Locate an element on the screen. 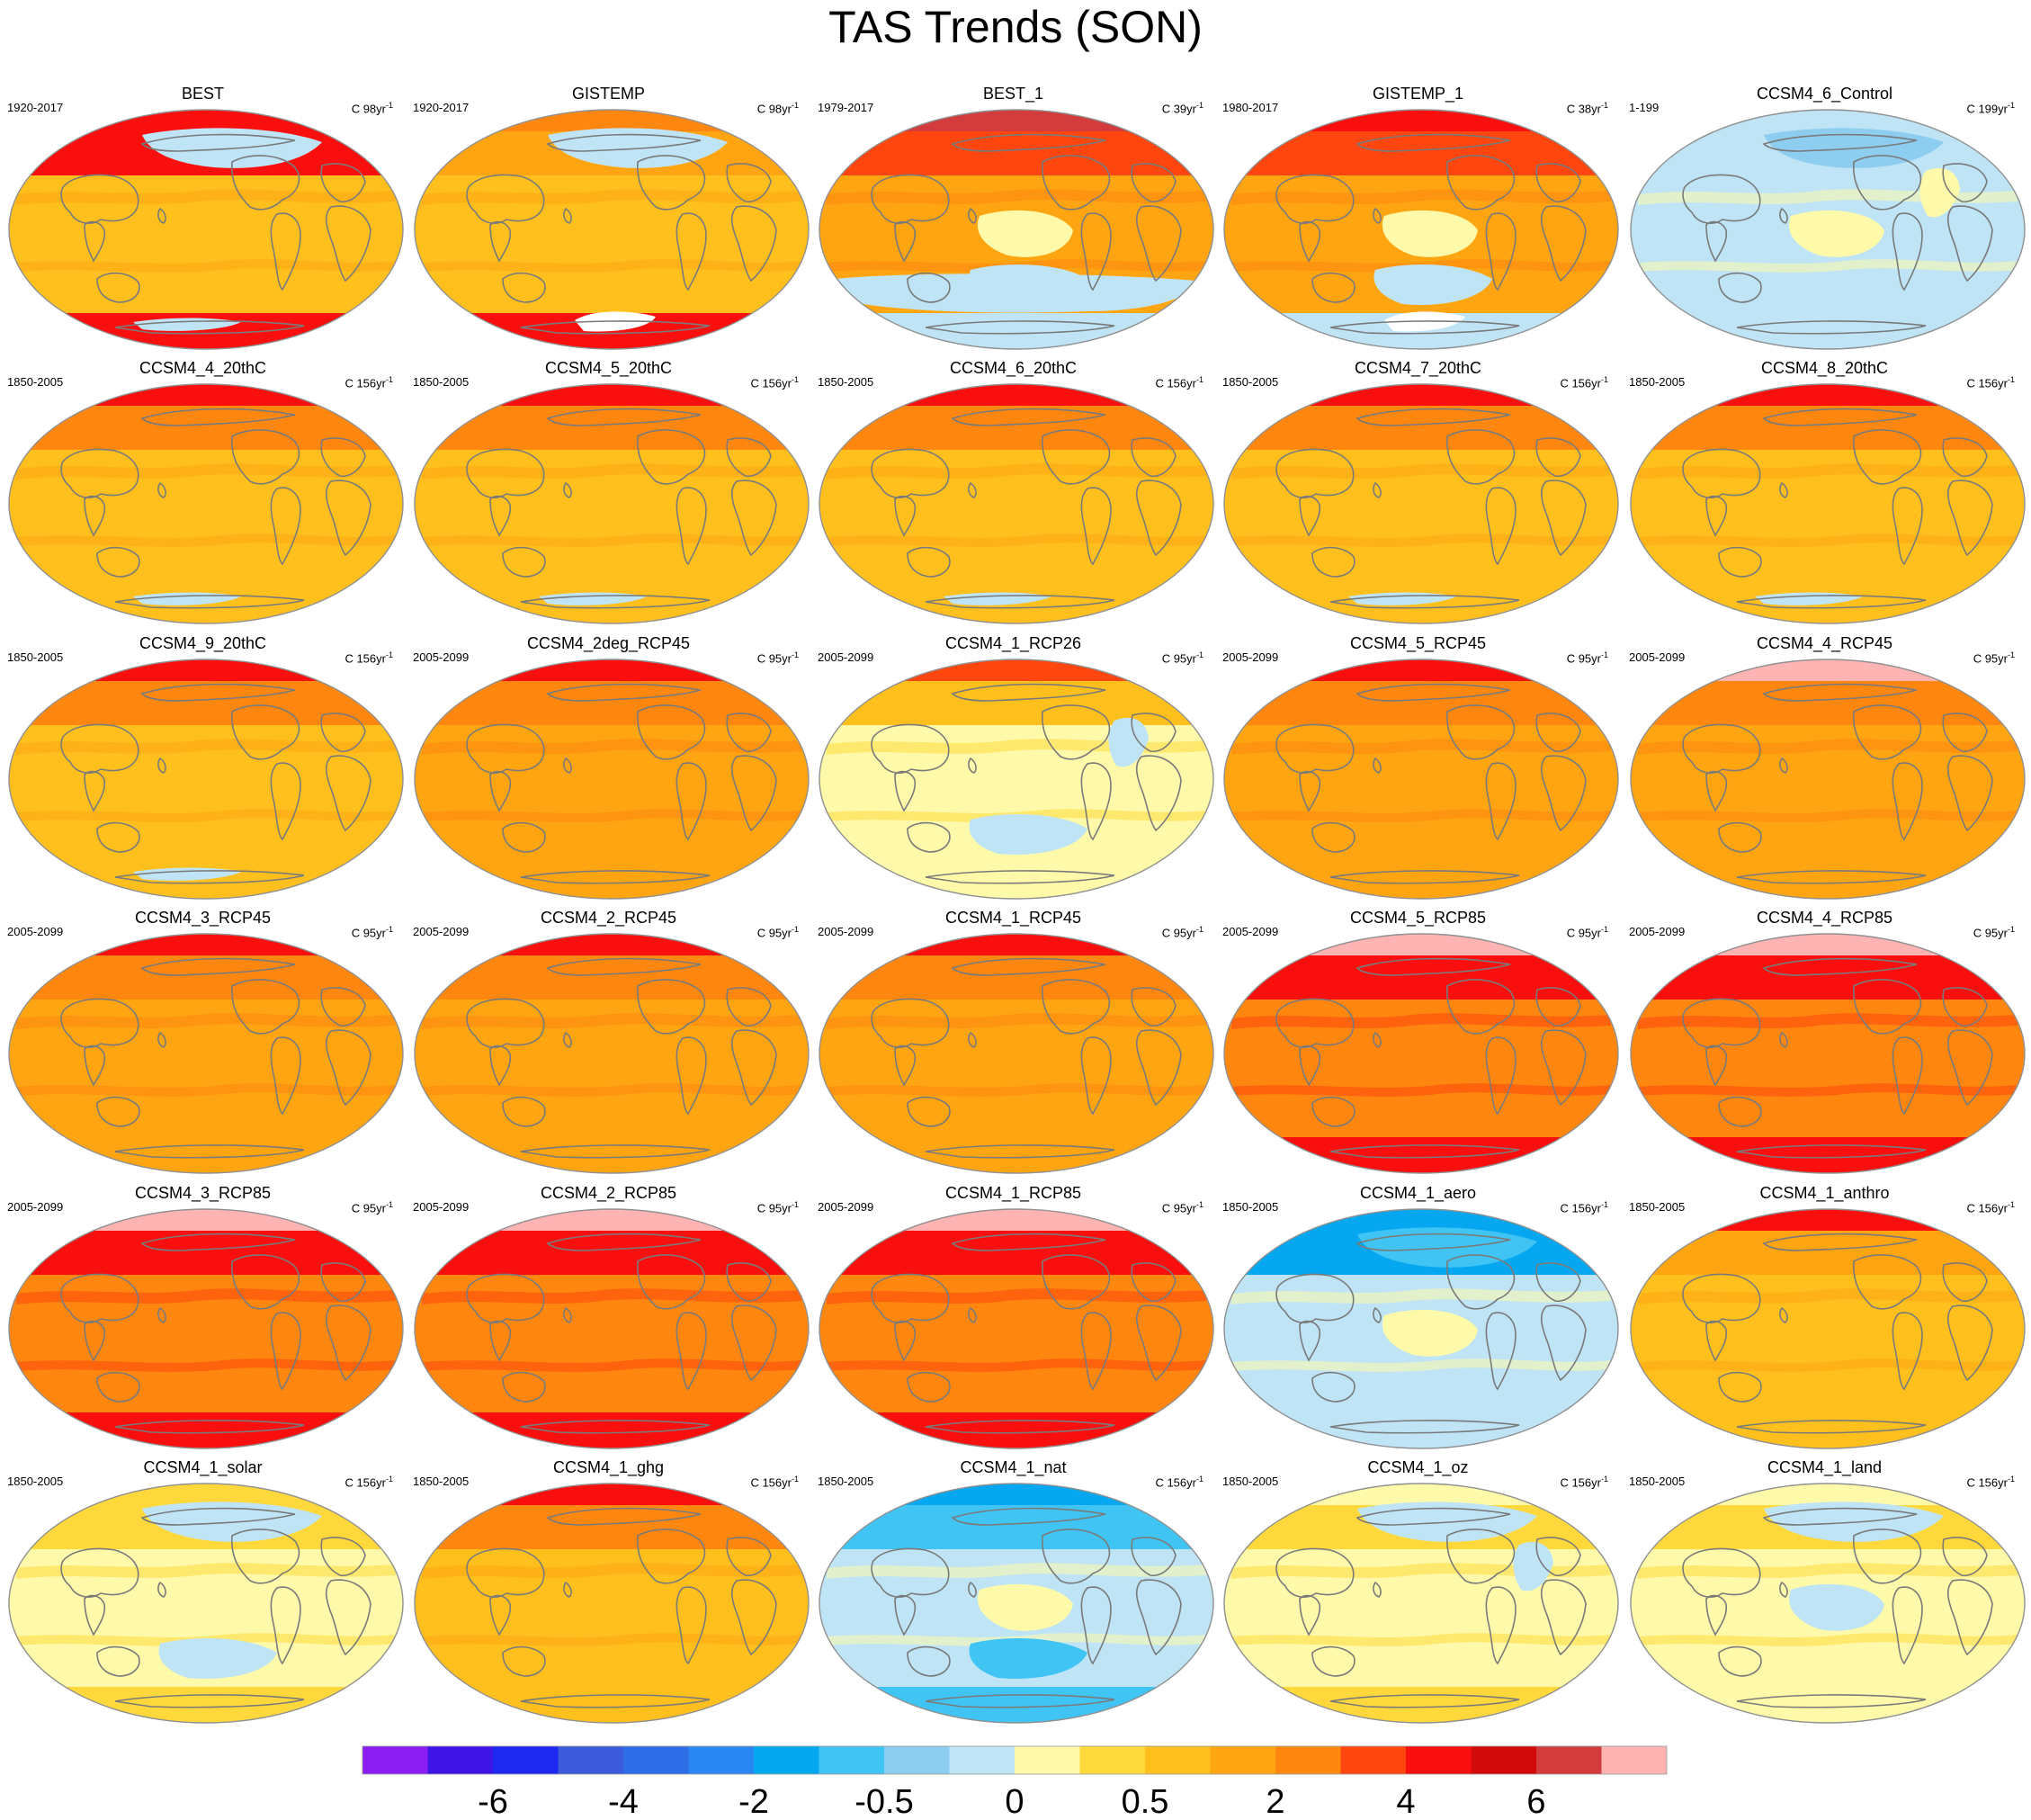 This screenshot has width=2031, height=1820. panel-units-text: C 199yr is located at coordinates (1987, 109).